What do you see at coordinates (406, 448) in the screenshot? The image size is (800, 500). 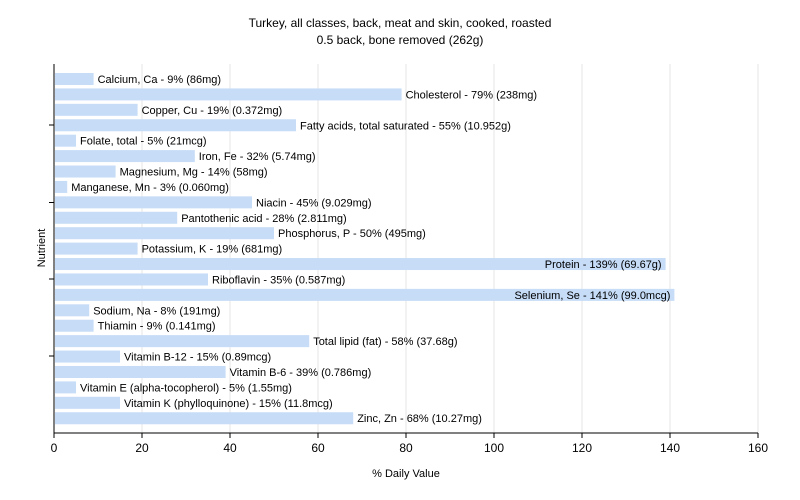 I see `x-tick-label: 80` at bounding box center [406, 448].